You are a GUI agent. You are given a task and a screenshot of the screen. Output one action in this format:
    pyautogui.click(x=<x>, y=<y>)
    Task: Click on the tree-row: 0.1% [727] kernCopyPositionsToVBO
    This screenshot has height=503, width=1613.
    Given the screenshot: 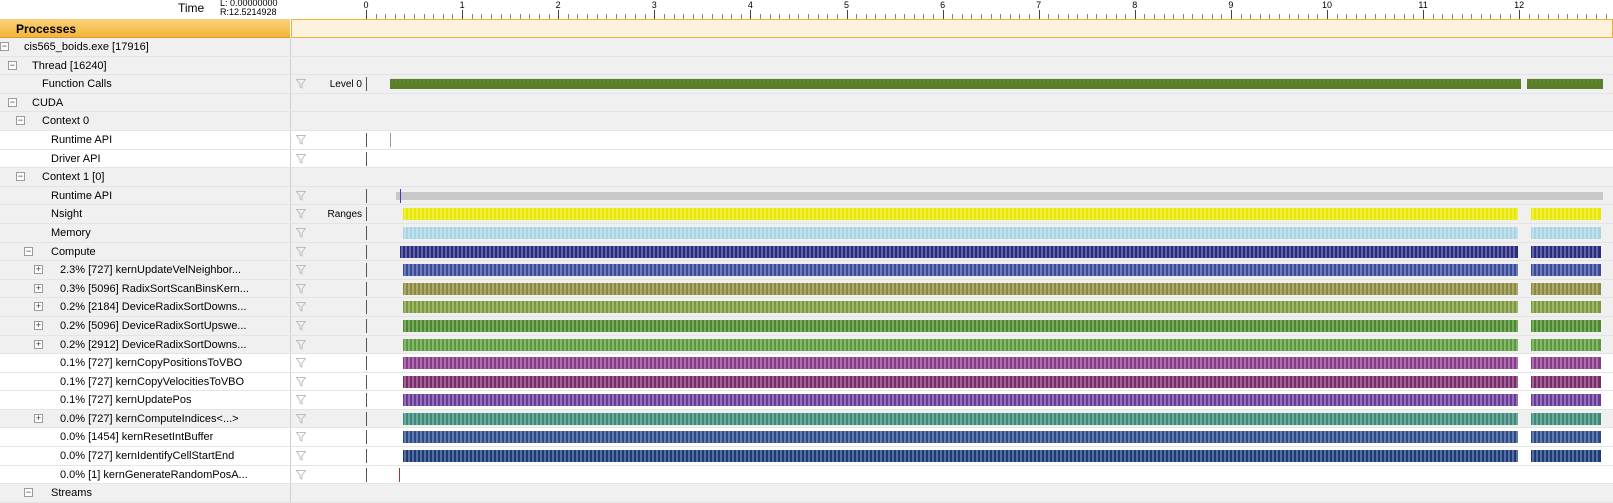 What is the action you would take?
    pyautogui.click(x=806, y=363)
    